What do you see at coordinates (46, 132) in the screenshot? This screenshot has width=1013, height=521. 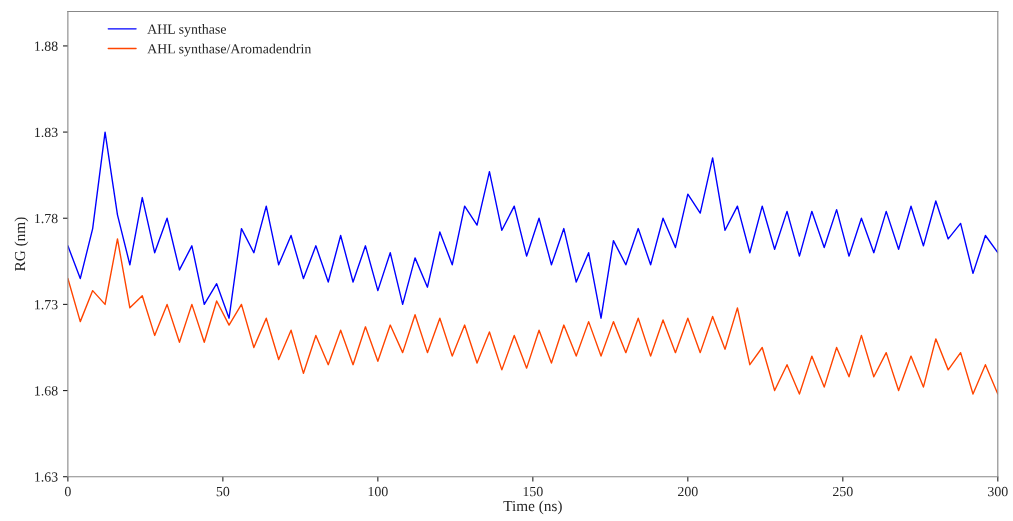 I see `y-tick-label: 1.83` at bounding box center [46, 132].